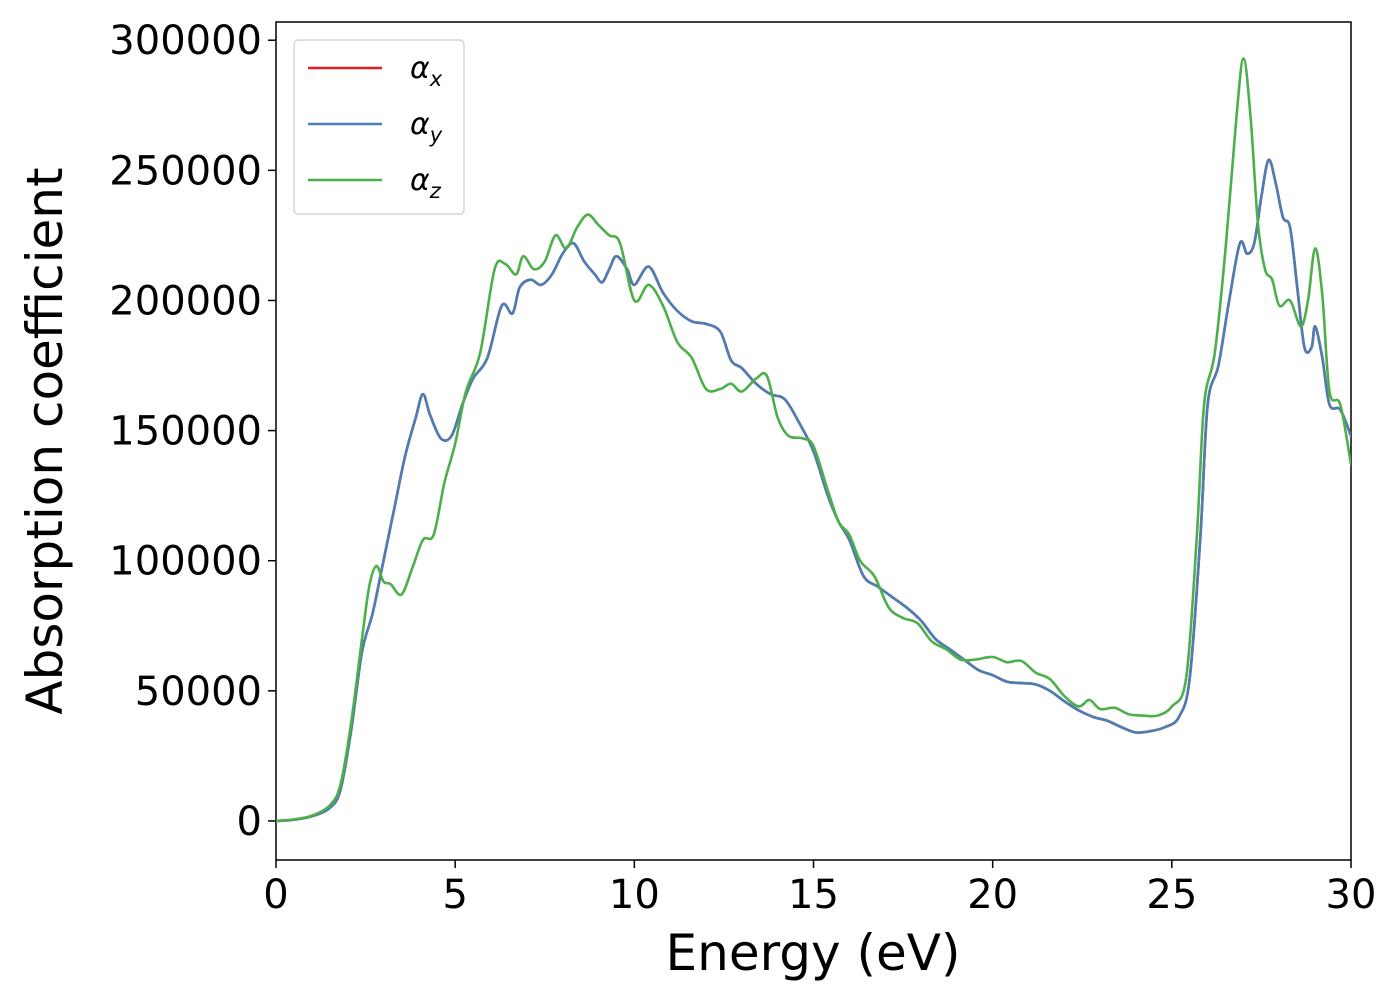  Describe the element at coordinates (436, 135) in the screenshot. I see `legend-label-subscript: y` at that location.